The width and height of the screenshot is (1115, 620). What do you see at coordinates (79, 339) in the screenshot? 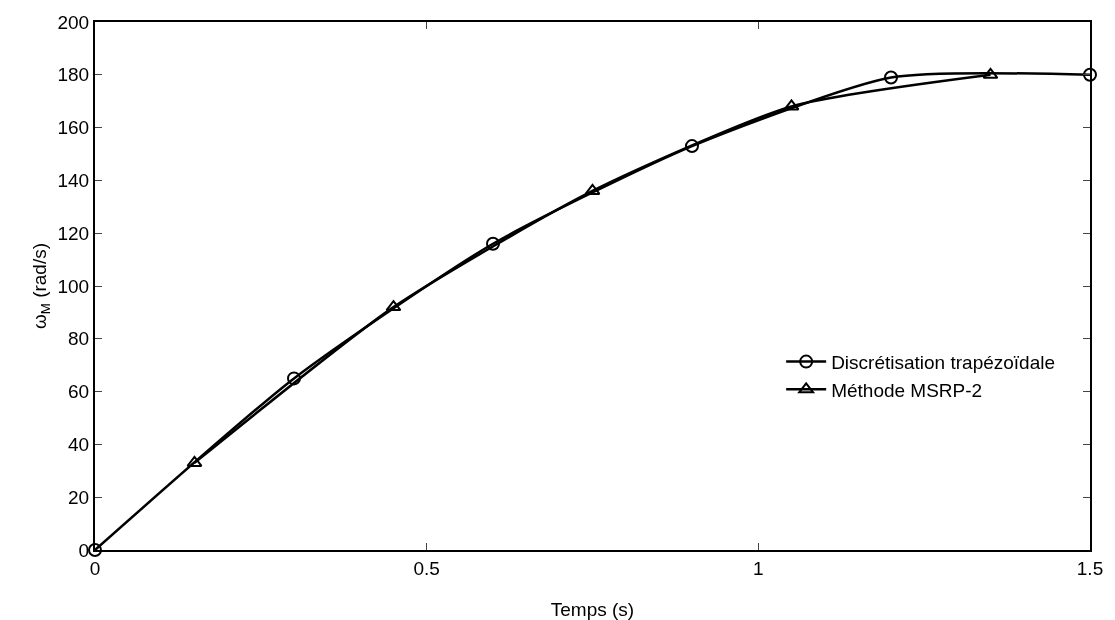
I see `y-tick-label: 80` at bounding box center [79, 339].